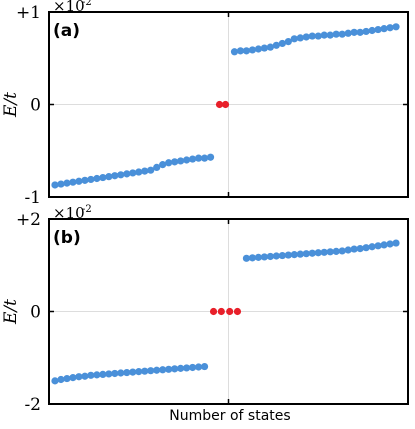  What do you see at coordinates (35, 313) in the screenshot?
I see `y-tick-label: 0` at bounding box center [35, 313].